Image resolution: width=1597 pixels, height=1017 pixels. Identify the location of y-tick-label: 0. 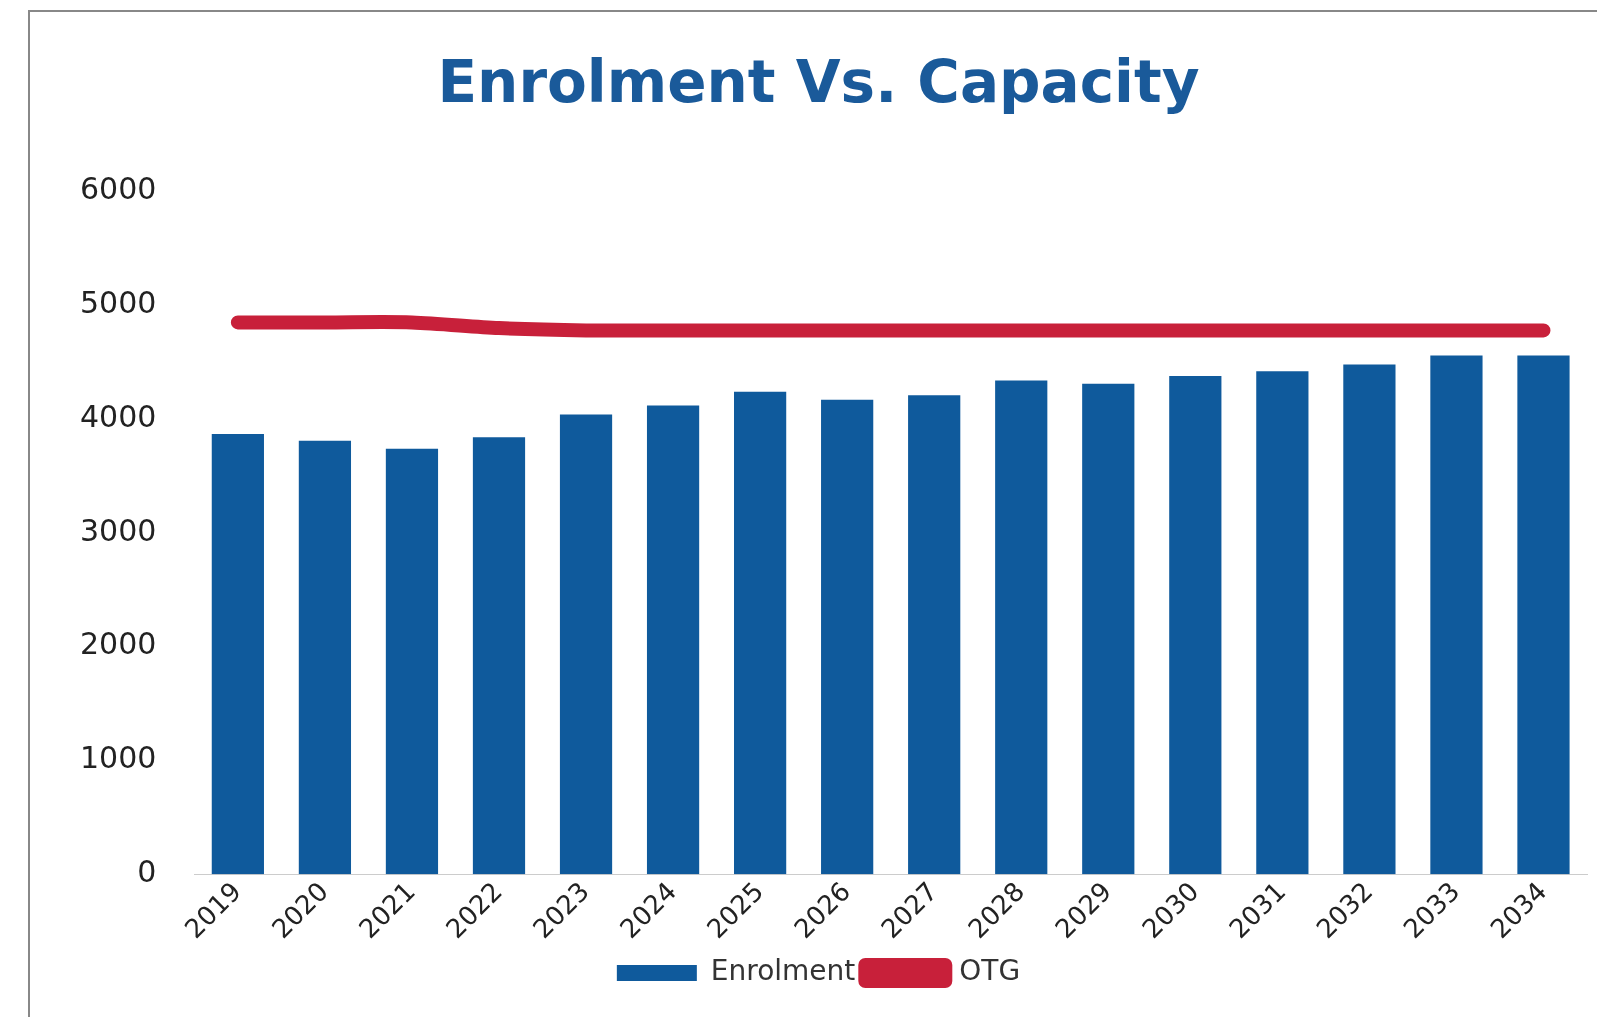
(147, 871).